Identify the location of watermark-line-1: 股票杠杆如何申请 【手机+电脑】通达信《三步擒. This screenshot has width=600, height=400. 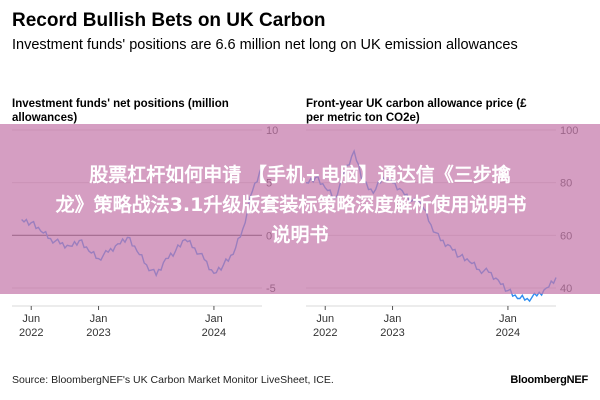
(300, 175).